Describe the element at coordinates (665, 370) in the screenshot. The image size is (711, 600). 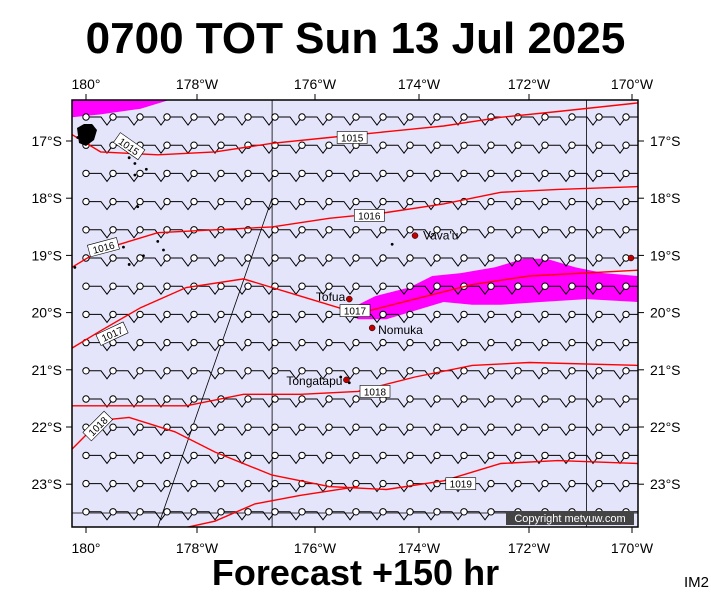
I see `lat-label-right: 21°S` at that location.